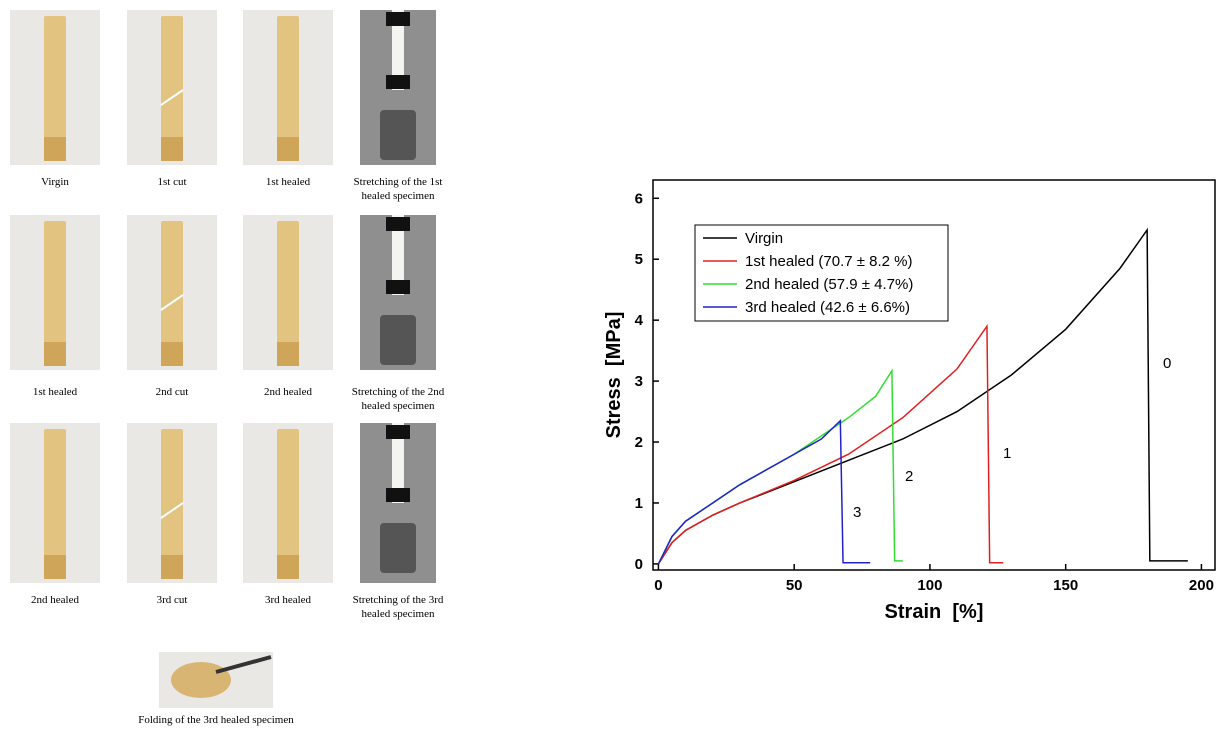 The image size is (1229, 731). Describe the element at coordinates (398, 182) in the screenshot. I see `photo-caption: Stretching of the 1st` at that location.